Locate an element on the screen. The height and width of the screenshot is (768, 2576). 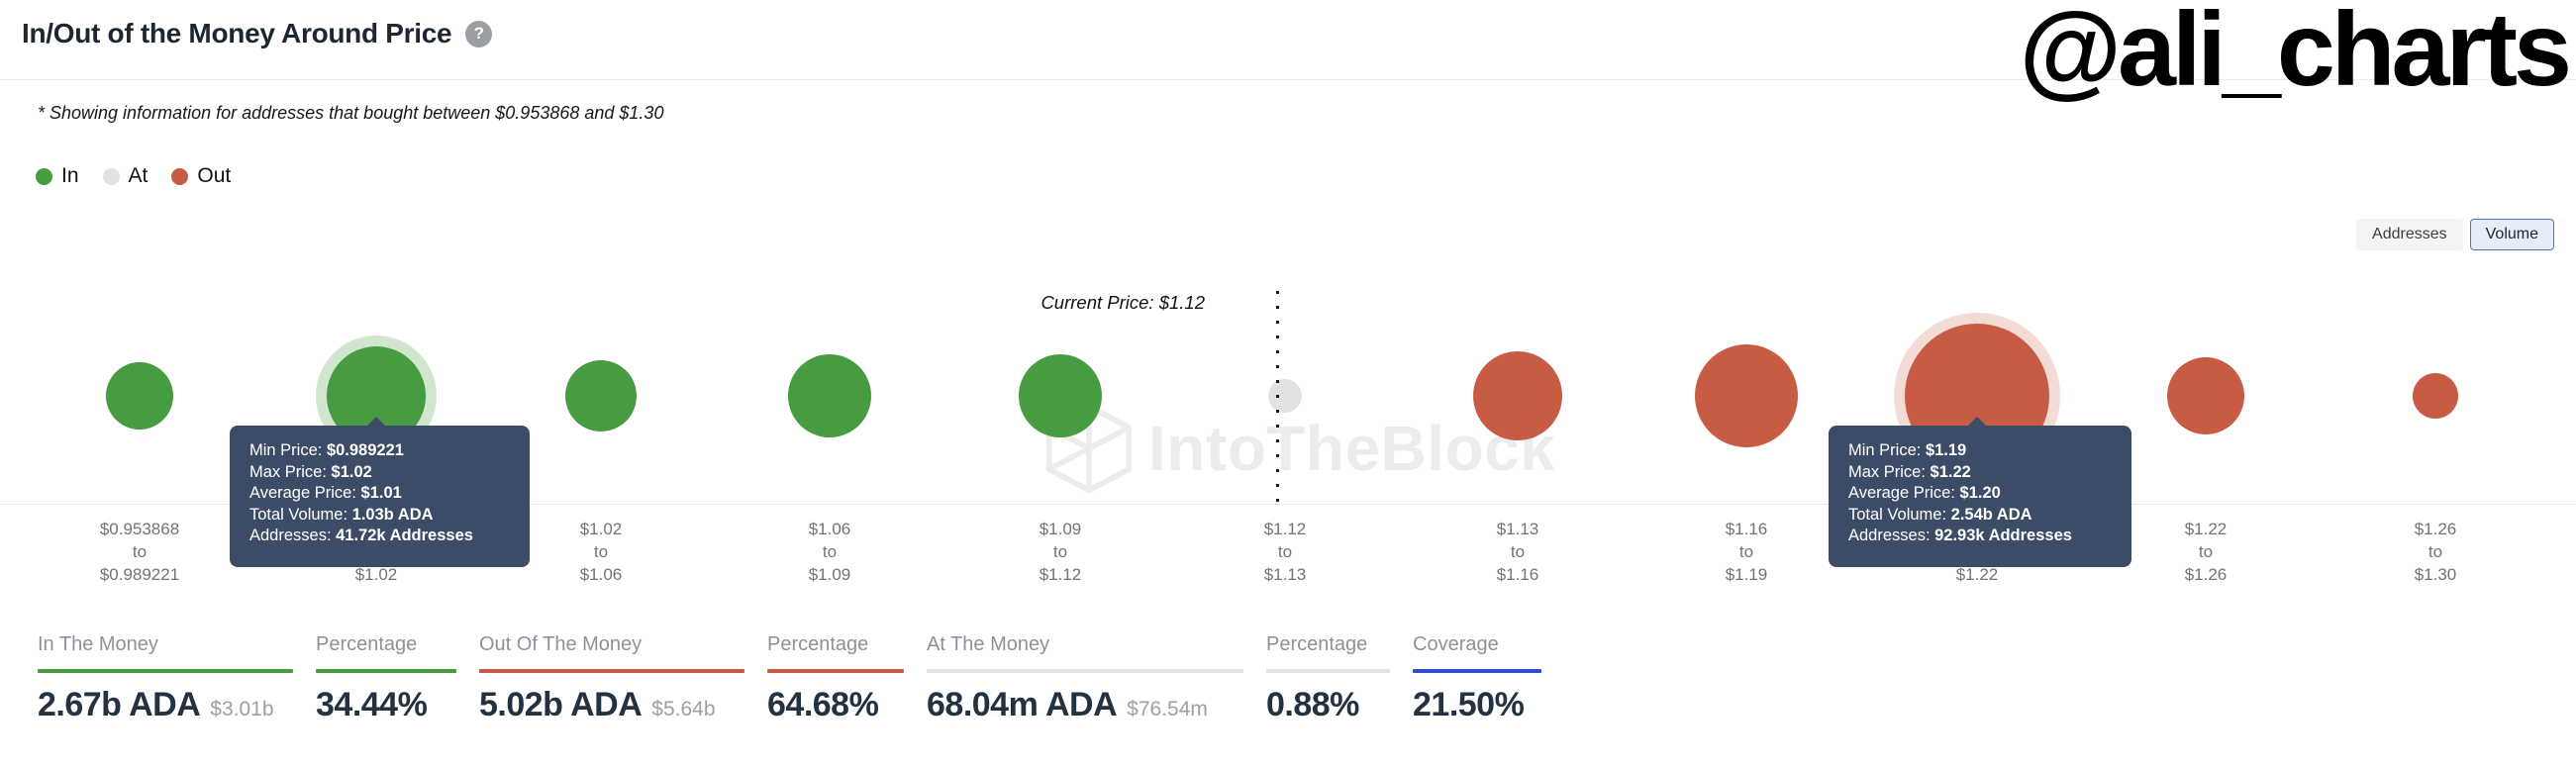
tooltip-row: Average Price: $1.01 is located at coordinates (326, 493).